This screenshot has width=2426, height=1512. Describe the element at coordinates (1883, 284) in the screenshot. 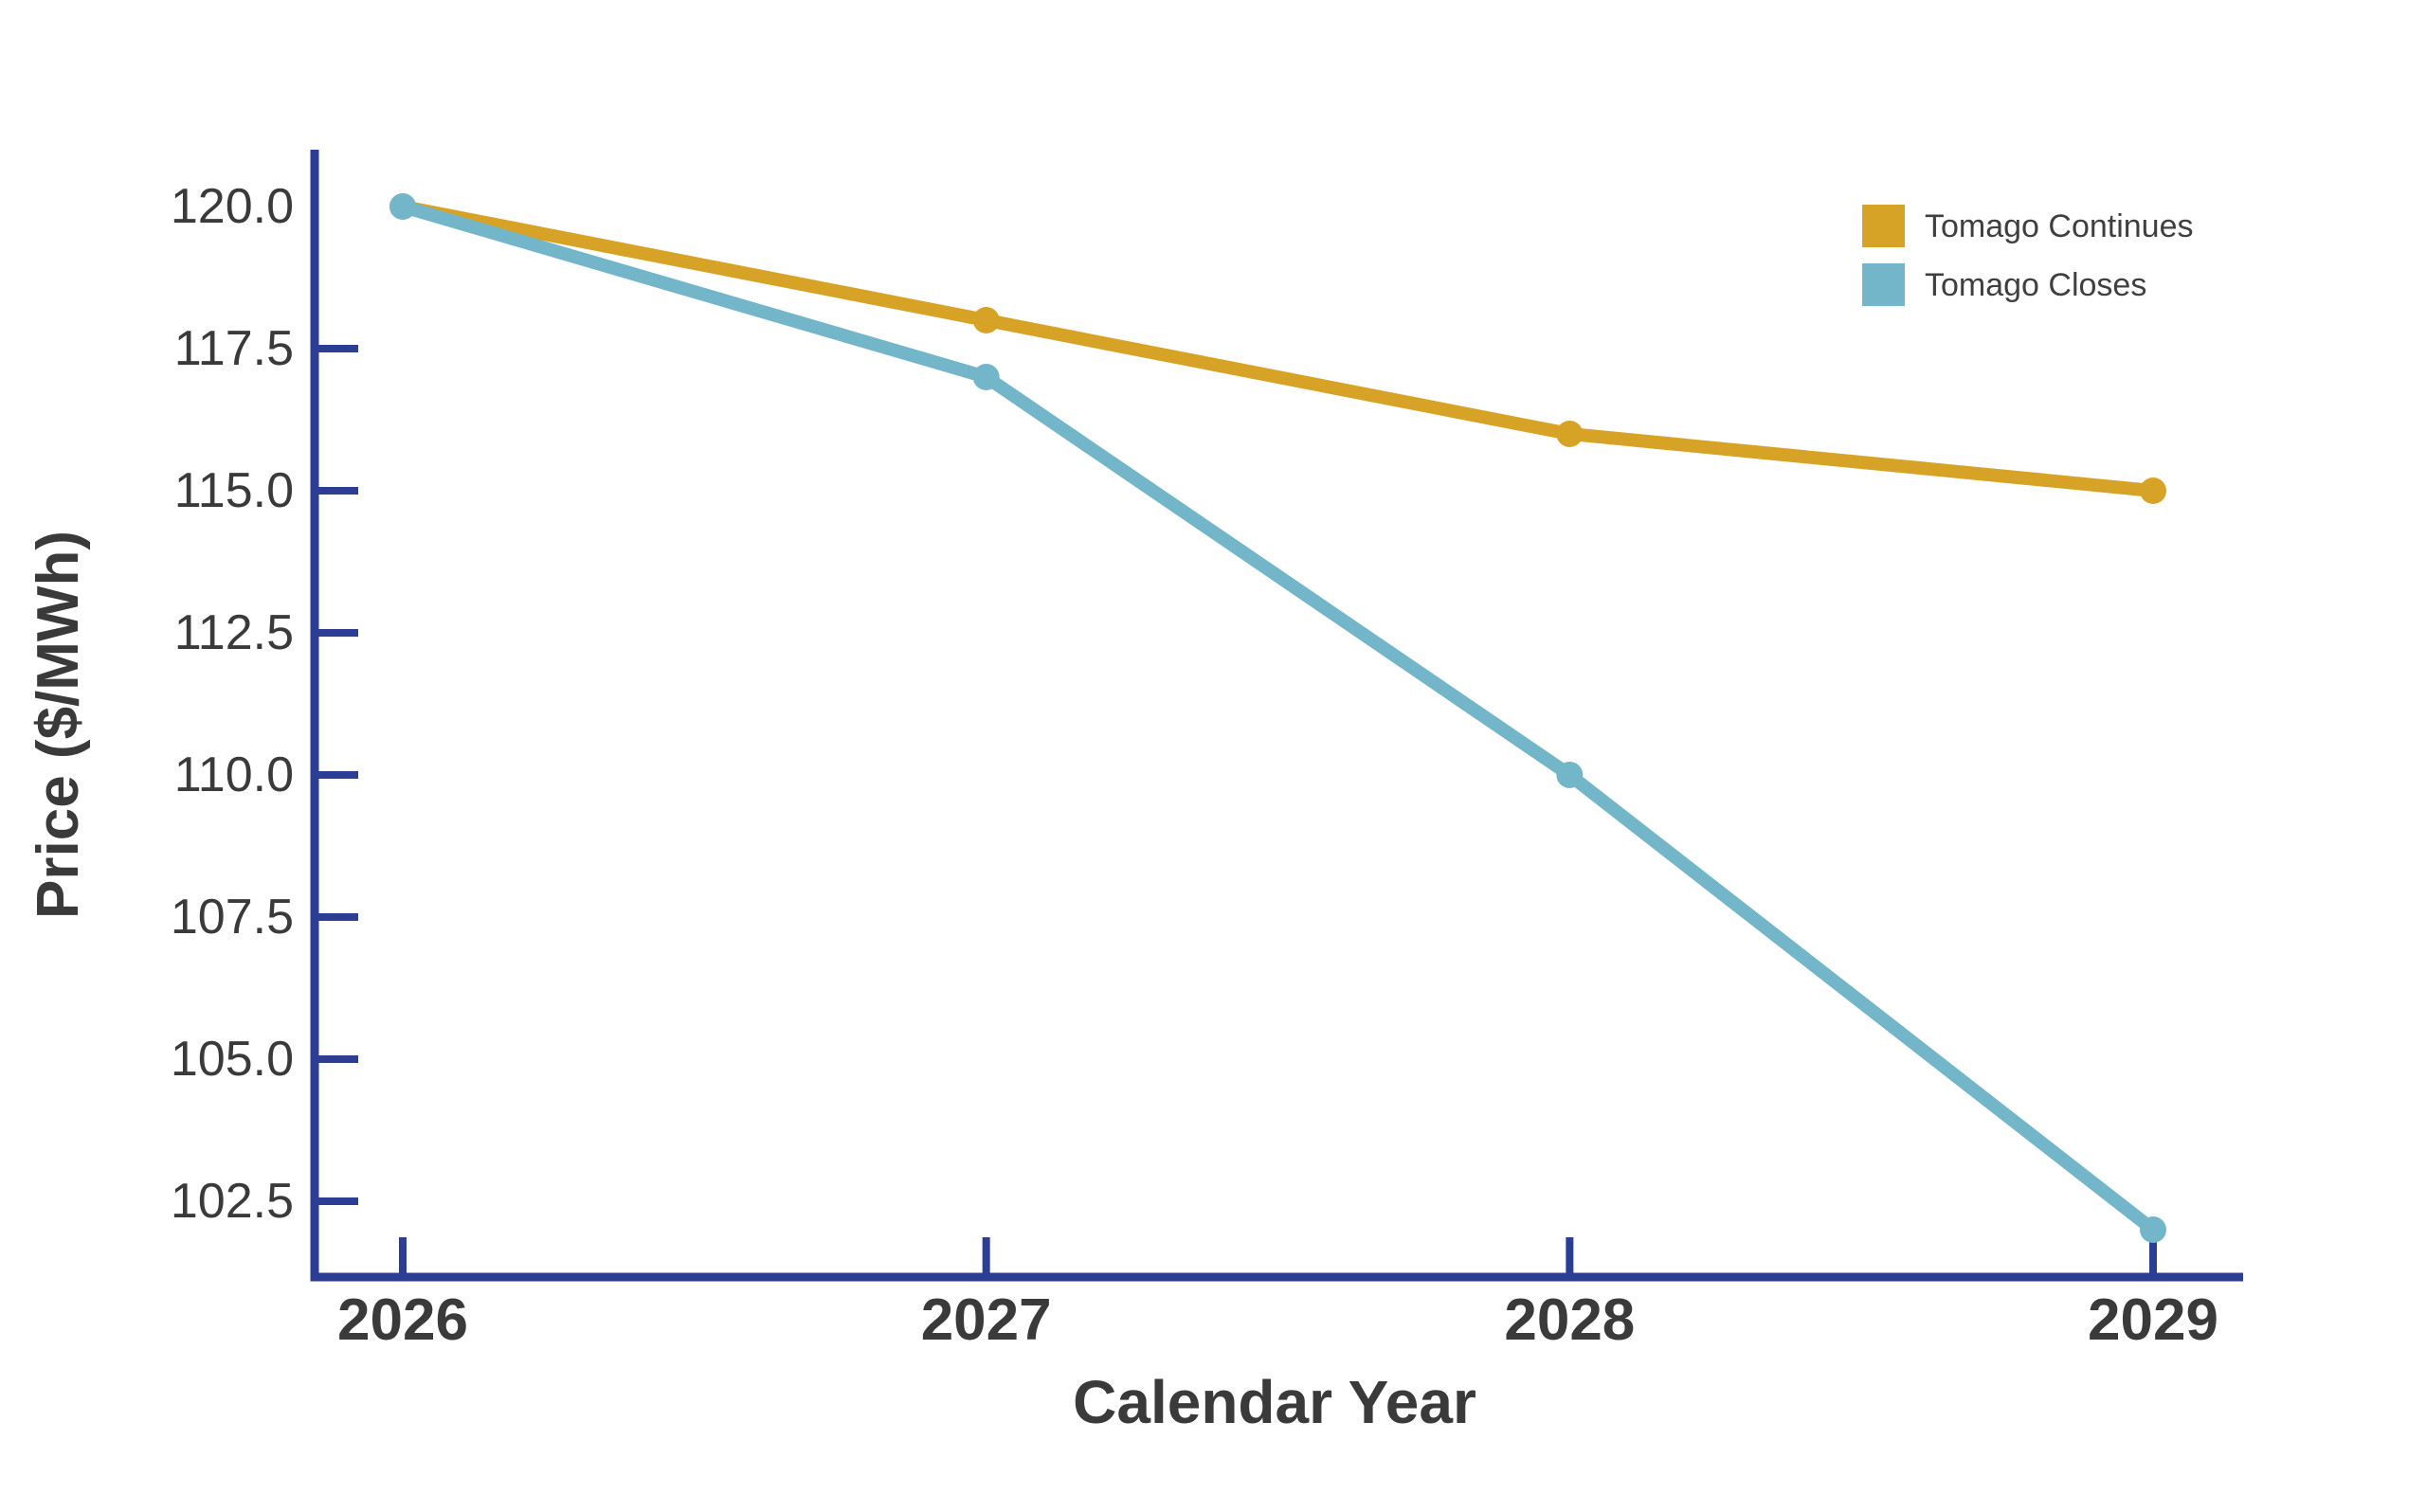

I see `legend-swatch-tomago-closes` at that location.